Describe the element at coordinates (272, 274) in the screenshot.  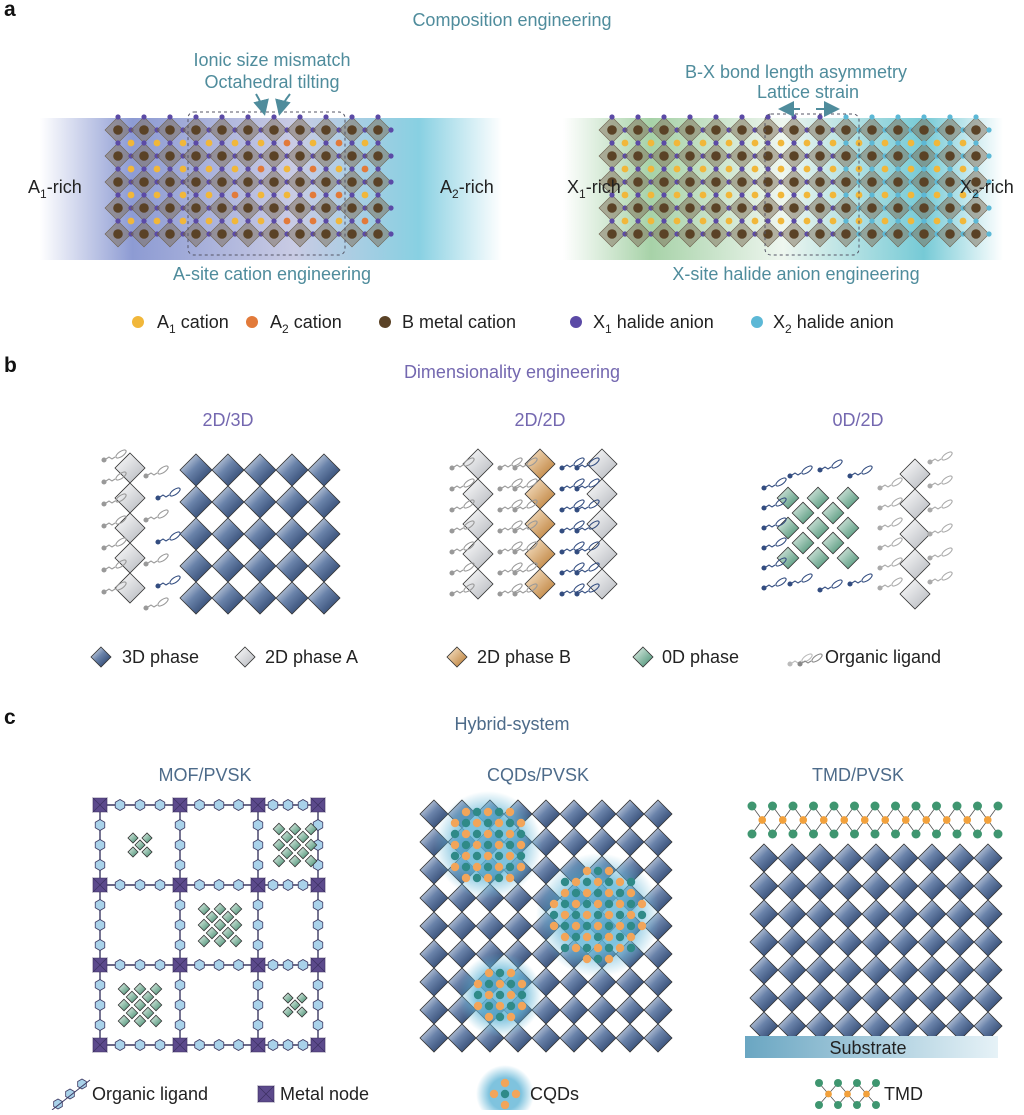
I see `caption: A-site cation engineering` at that location.